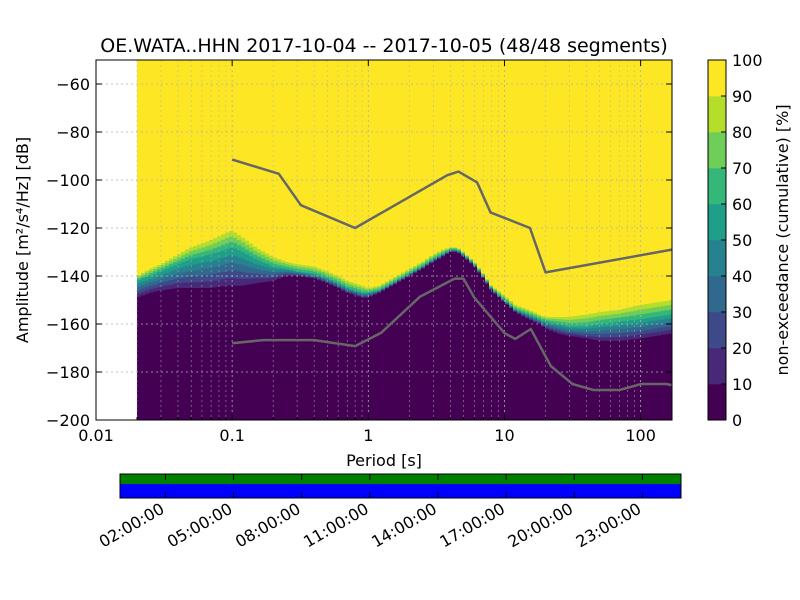 This screenshot has height=600, width=800. Describe the element at coordinates (400, 479) in the screenshot. I see `timeline-coverage-bar` at that location.